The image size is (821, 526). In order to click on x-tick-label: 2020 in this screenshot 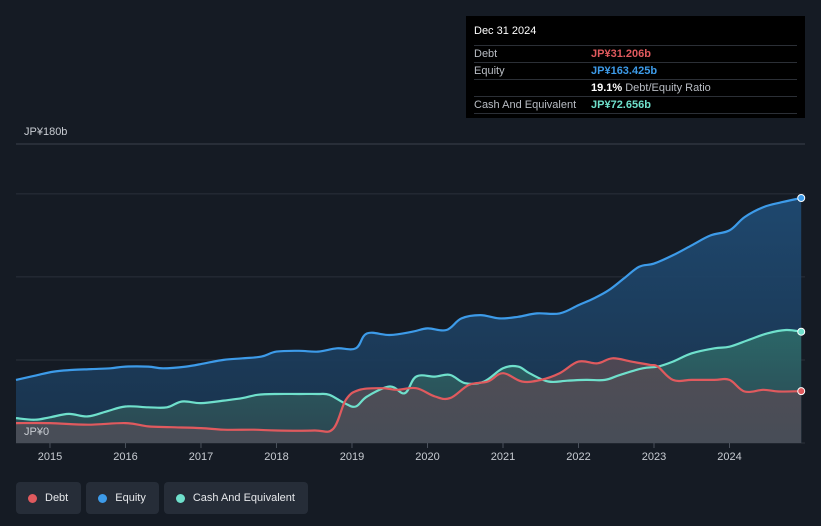, I will do `click(427, 457)`.